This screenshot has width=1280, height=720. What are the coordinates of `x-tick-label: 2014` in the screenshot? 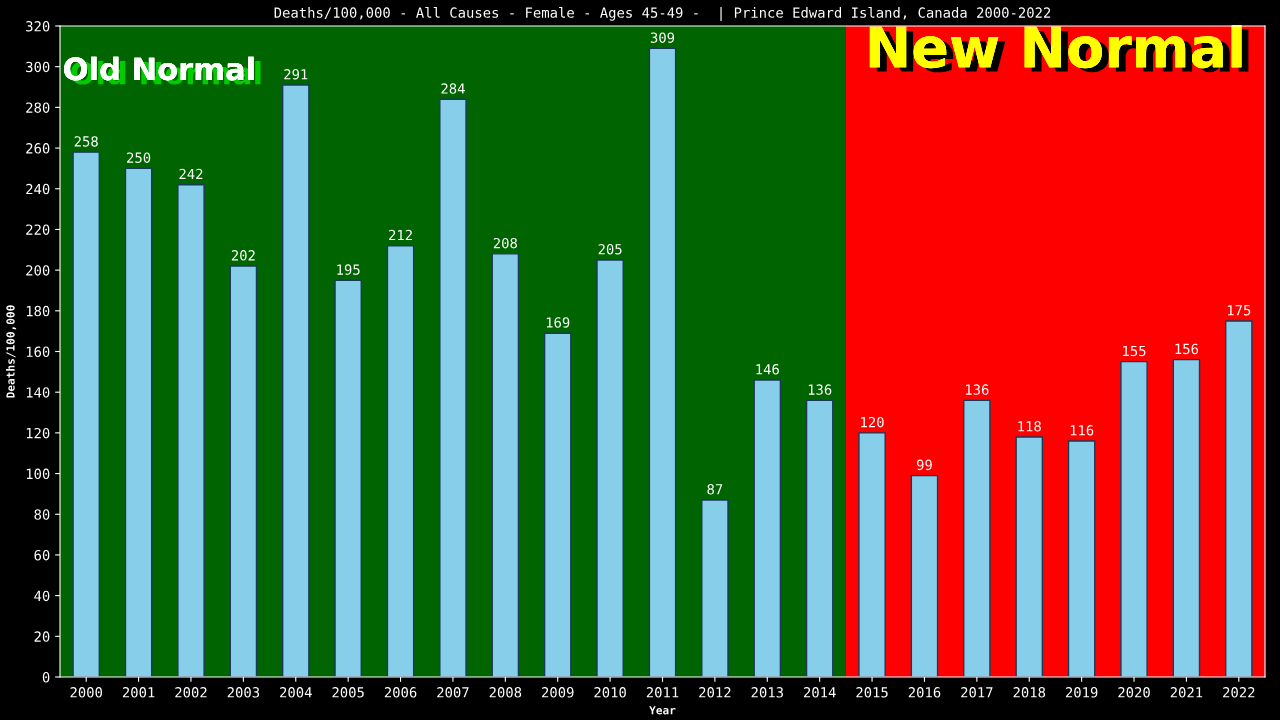 It's located at (819, 692).